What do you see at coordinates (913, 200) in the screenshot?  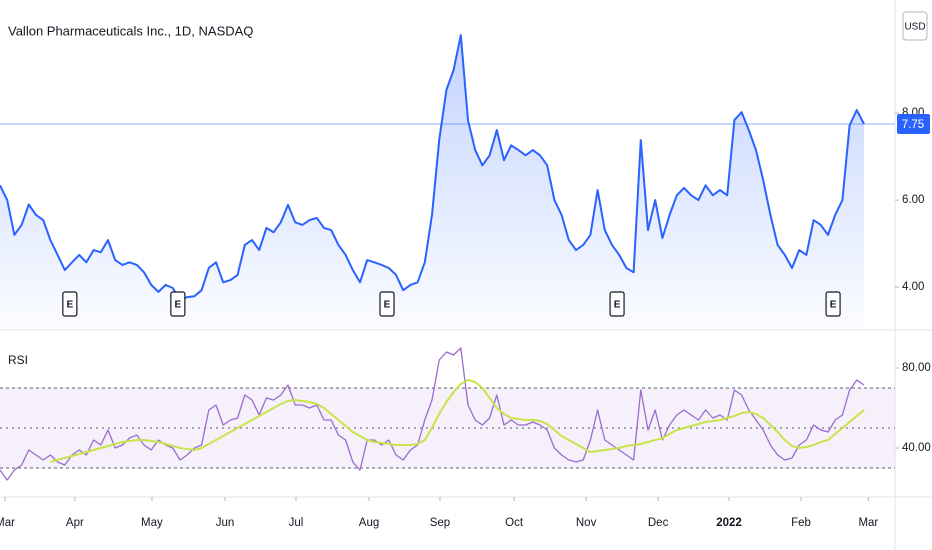 I see `y-tick-label: 6.00` at bounding box center [913, 200].